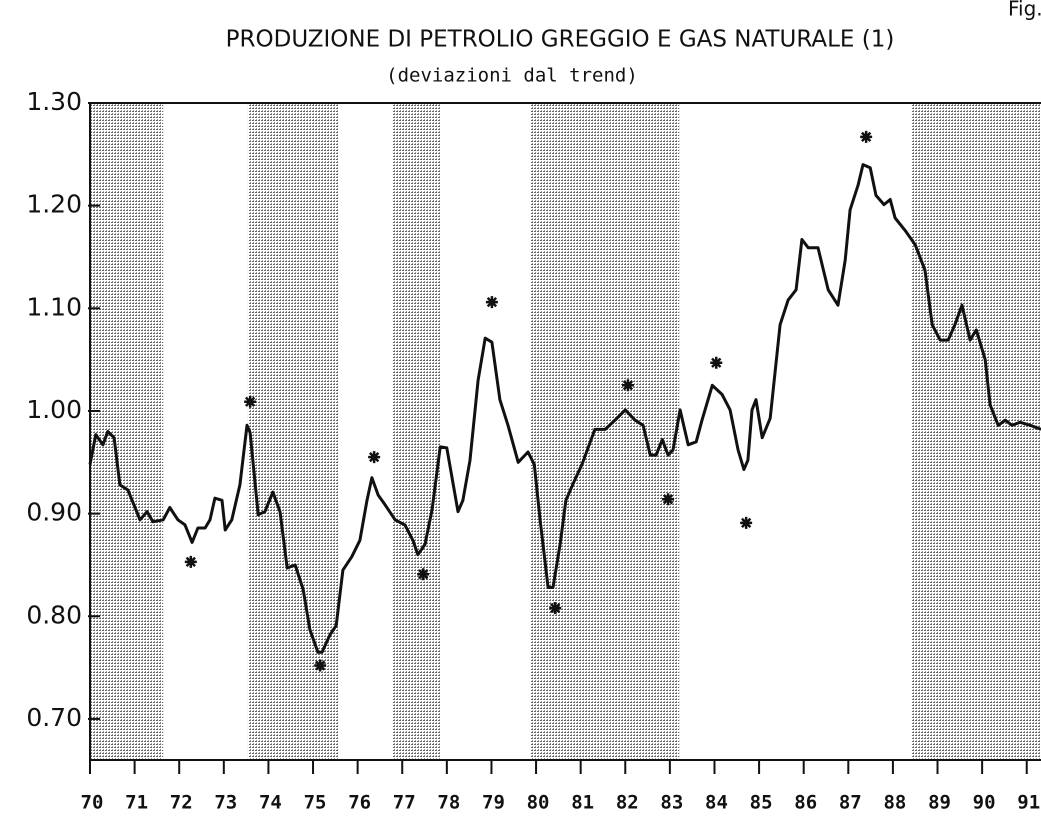 This screenshot has height=816, width=1041. I want to click on x-tick-label: 72, so click(181, 803).